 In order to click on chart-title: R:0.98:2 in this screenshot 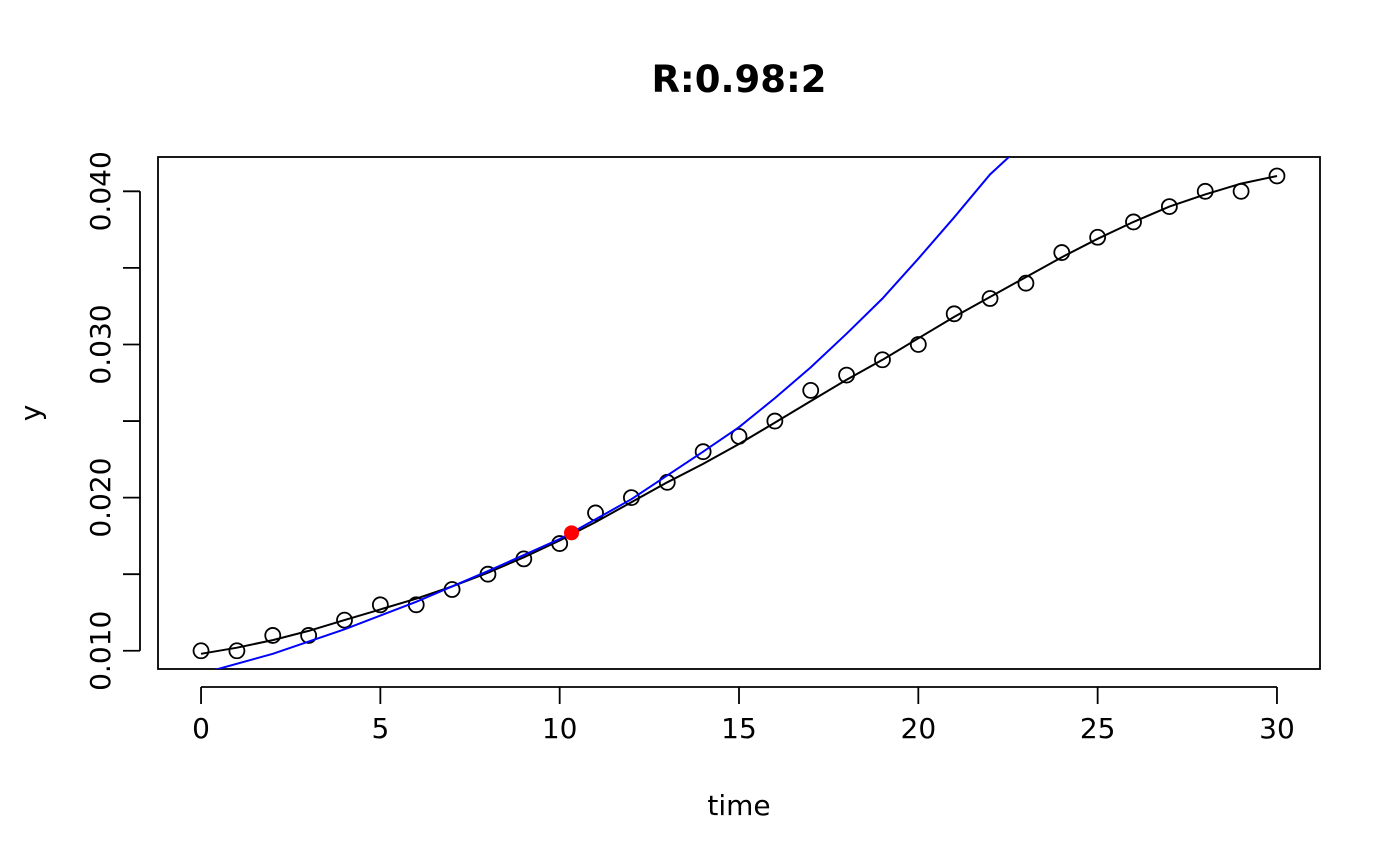, I will do `click(738, 79)`.